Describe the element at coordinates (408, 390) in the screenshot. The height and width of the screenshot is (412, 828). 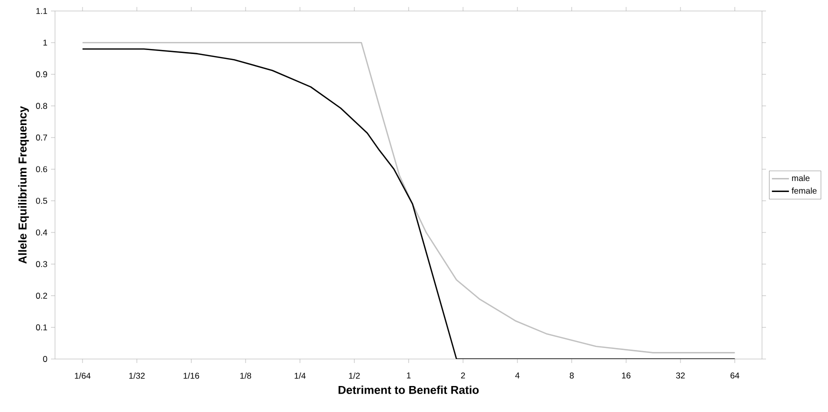
I see `x-axis-title: Detriment to Benefit Ratio` at that location.